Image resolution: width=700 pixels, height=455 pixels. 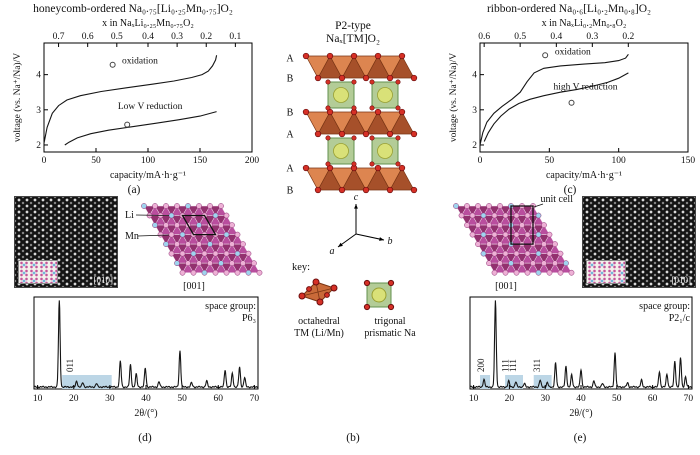 I want to click on panel-b-caption: (b), so click(x=353, y=438).